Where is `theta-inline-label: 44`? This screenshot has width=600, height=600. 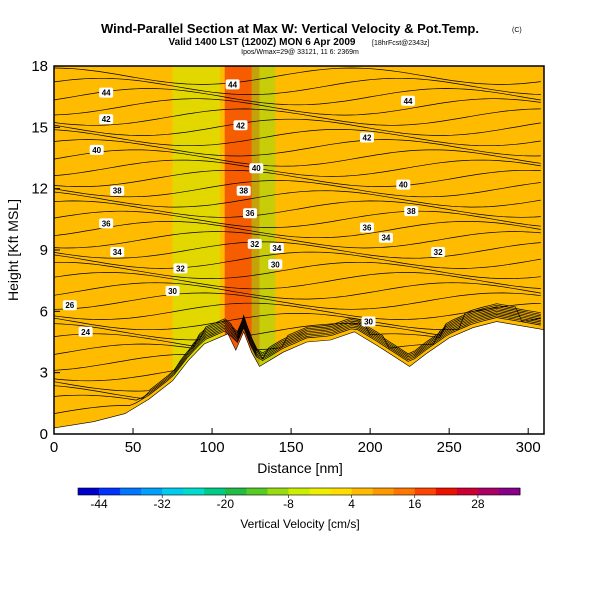 theta-inline-label: 44 is located at coordinates (232, 84).